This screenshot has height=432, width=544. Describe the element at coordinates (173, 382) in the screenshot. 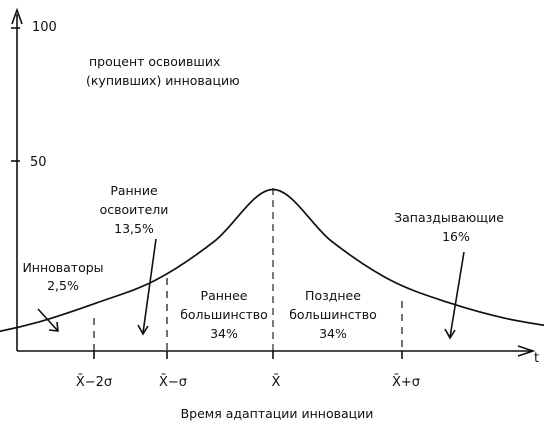

I see `x-tick-label-minus-sigma: X̄−σ` at that location.